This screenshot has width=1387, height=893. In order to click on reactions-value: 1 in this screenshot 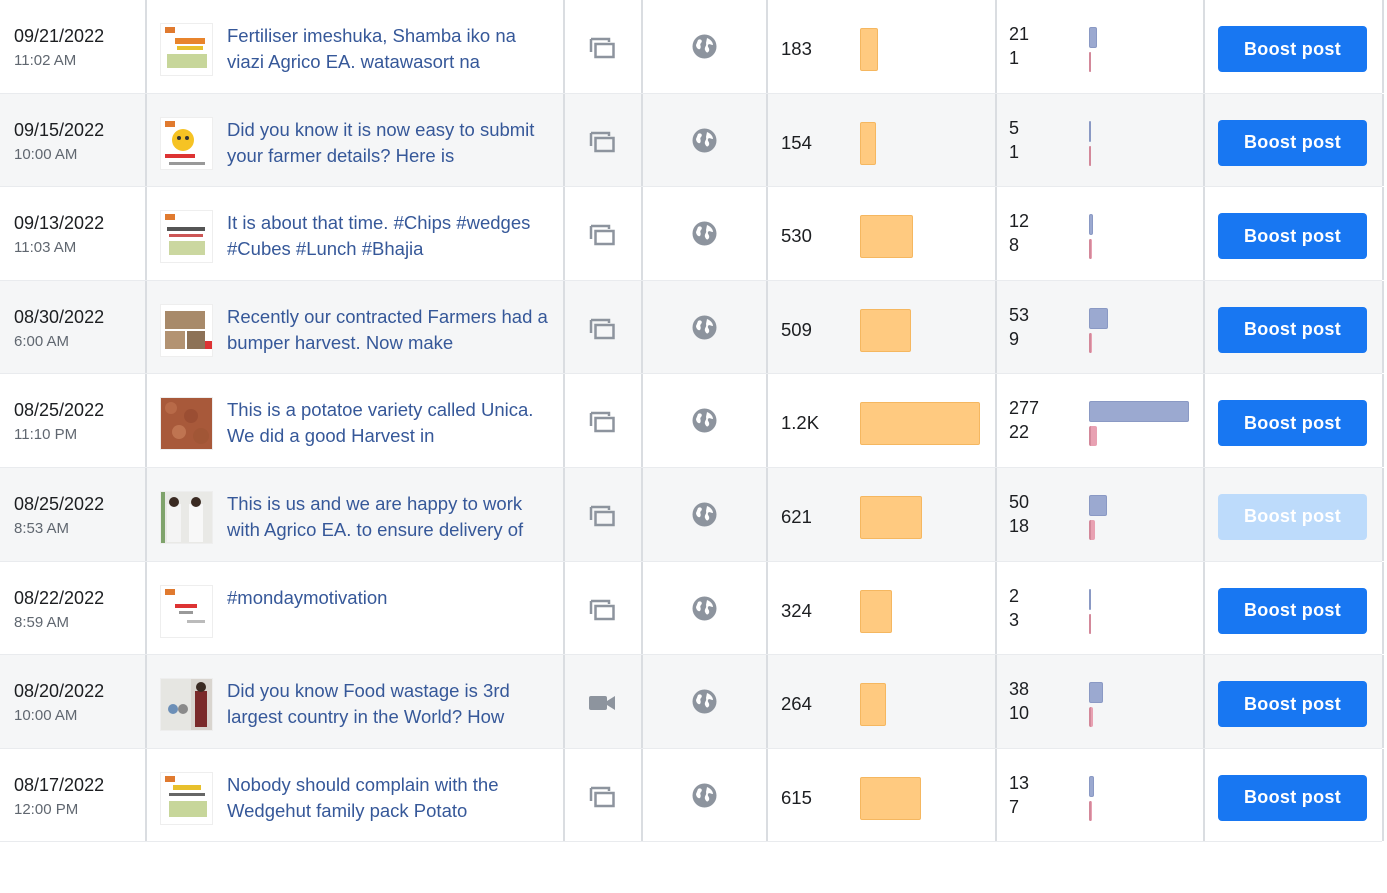, I will do `click(1014, 151)`.